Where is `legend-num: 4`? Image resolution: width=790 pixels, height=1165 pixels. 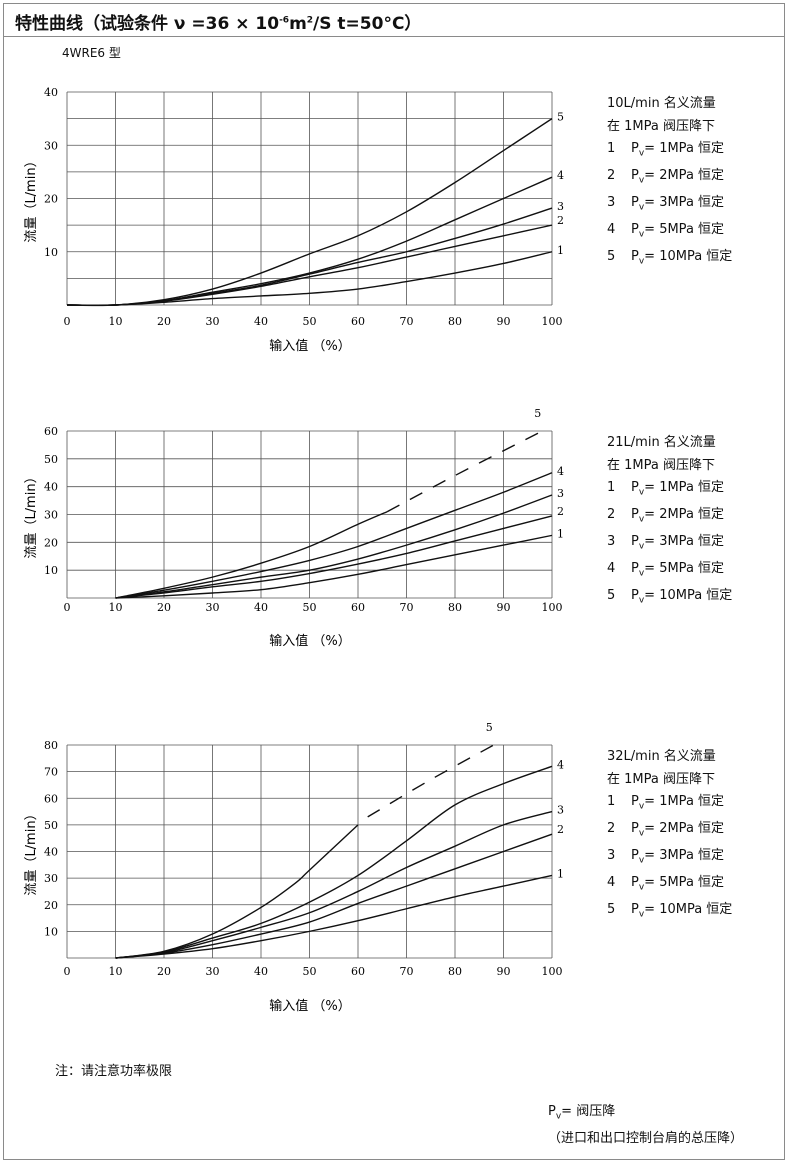 legend-num: 4 is located at coordinates (611, 569).